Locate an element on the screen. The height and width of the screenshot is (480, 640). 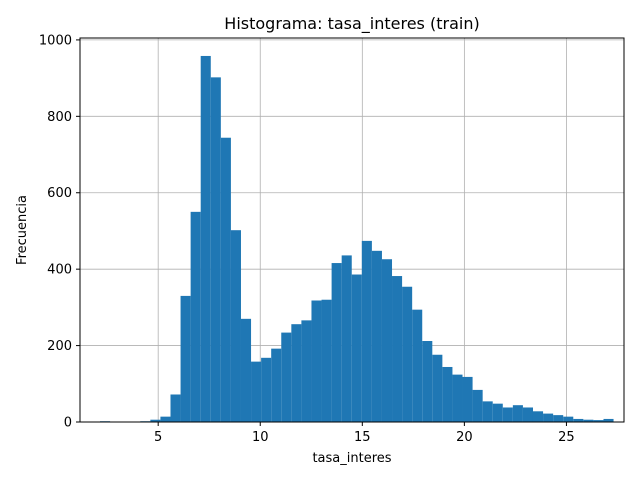
y-tick-label: 1000 is located at coordinates (55, 40).